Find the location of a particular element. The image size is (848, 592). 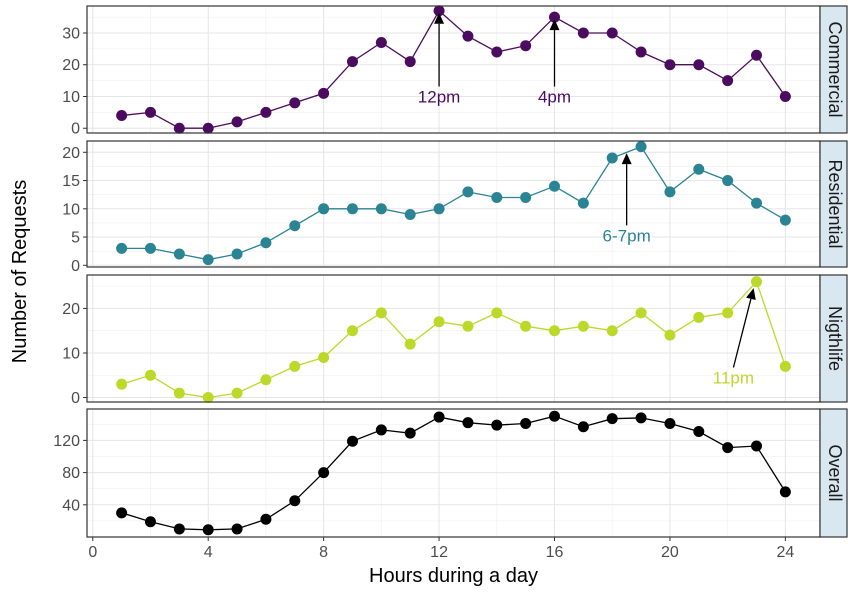

facet-strip-label: Nigthlife is located at coordinates (835, 338).